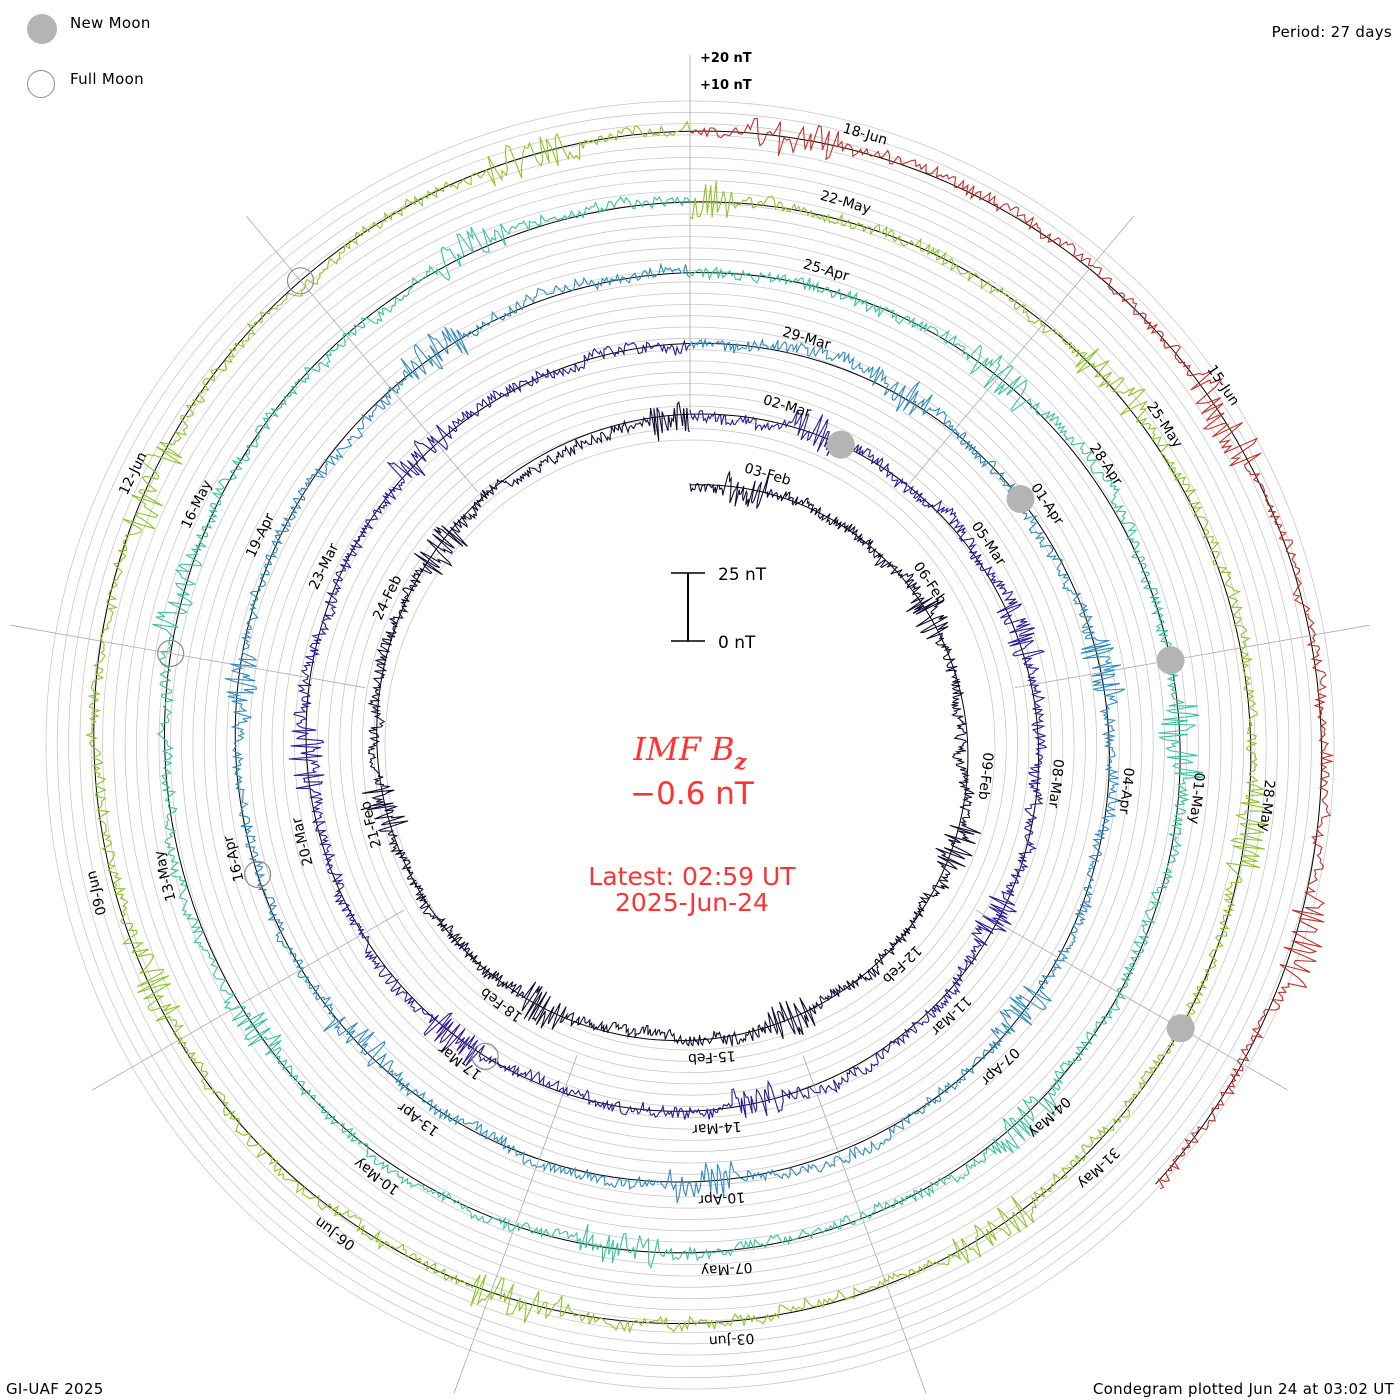 This screenshot has height=1400, width=1400. What do you see at coordinates (985, 775) in the screenshot?
I see `date-label: 09-Feb` at bounding box center [985, 775].